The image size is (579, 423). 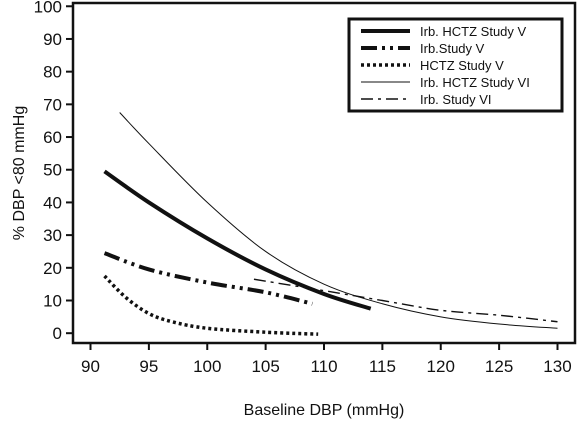 What do you see at coordinates (207, 366) in the screenshot?
I see `x-tick-label: 100` at bounding box center [207, 366].